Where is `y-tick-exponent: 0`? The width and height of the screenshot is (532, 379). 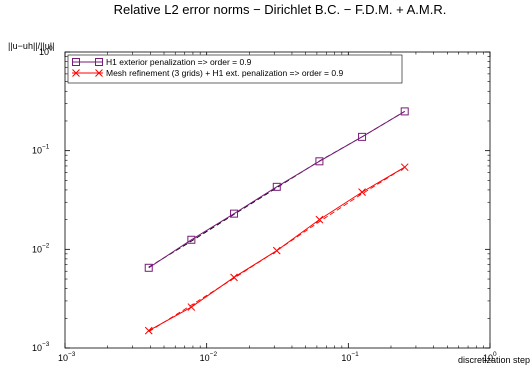 y-tick-exponent: 0 is located at coordinates (51, 48).